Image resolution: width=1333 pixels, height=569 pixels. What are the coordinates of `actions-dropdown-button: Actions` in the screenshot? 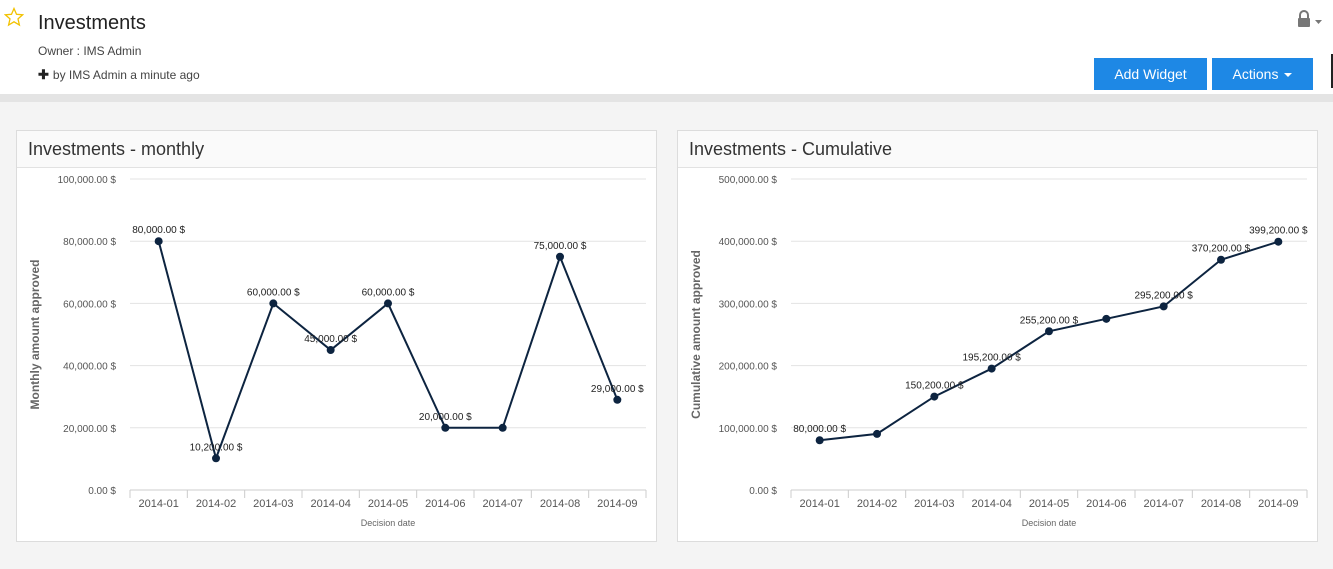 It's located at (1262, 74).